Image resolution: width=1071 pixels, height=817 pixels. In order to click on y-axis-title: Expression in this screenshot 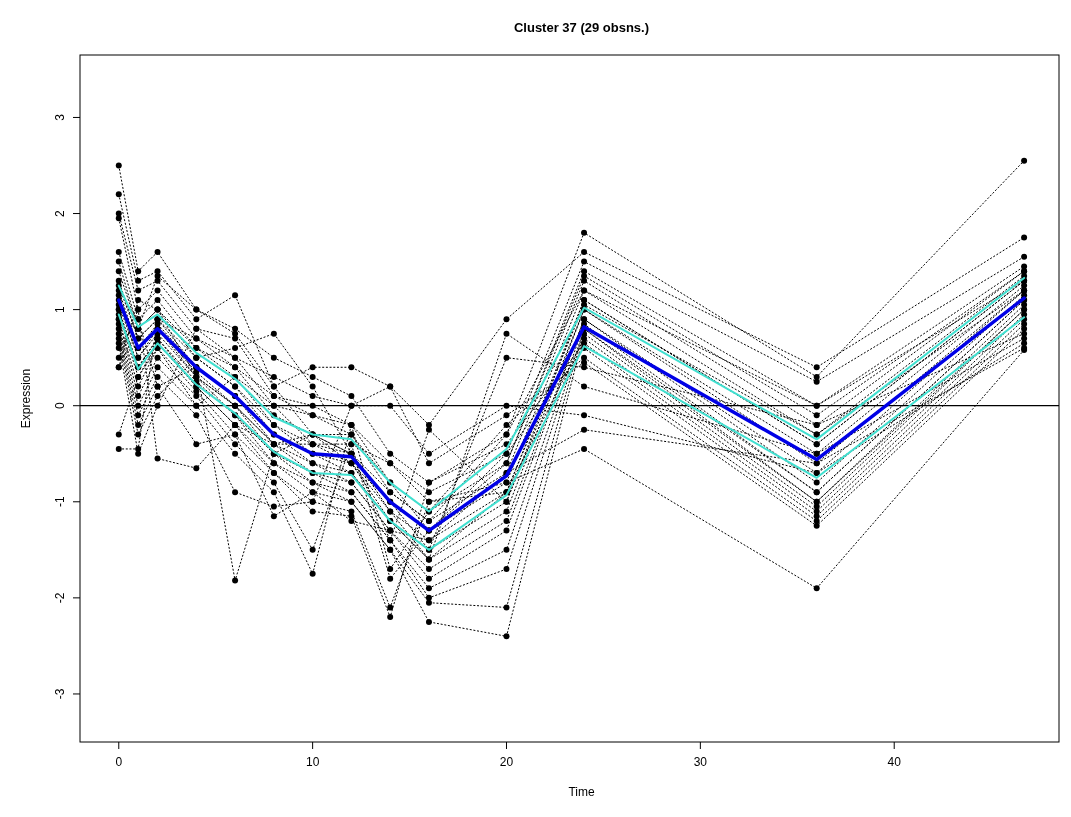, I will do `click(26, 398)`.